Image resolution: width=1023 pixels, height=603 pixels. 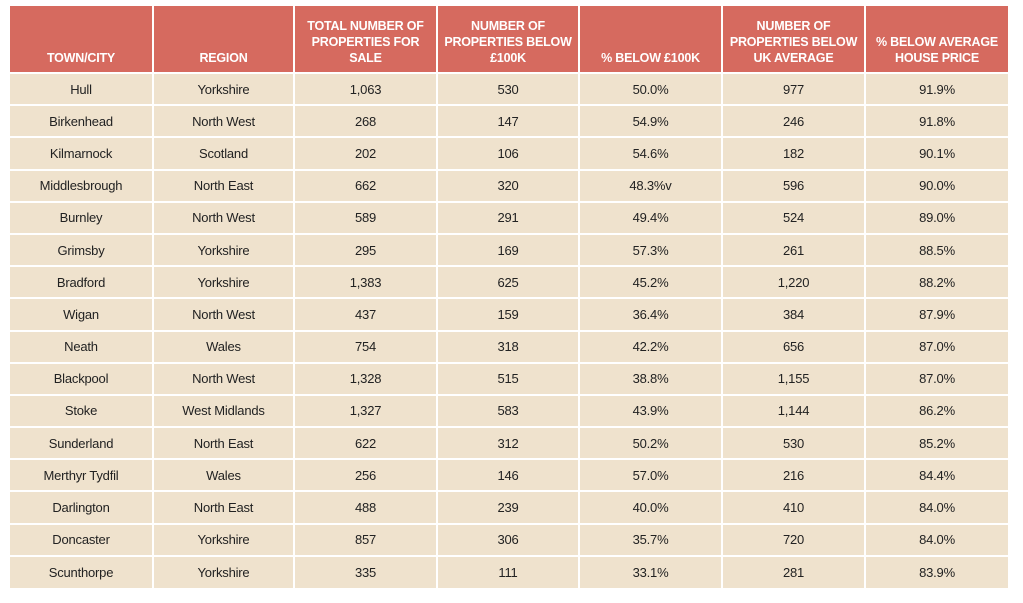 What do you see at coordinates (651, 186) in the screenshot?
I see `table-cell-percent-below-100k: 48.3%v` at bounding box center [651, 186].